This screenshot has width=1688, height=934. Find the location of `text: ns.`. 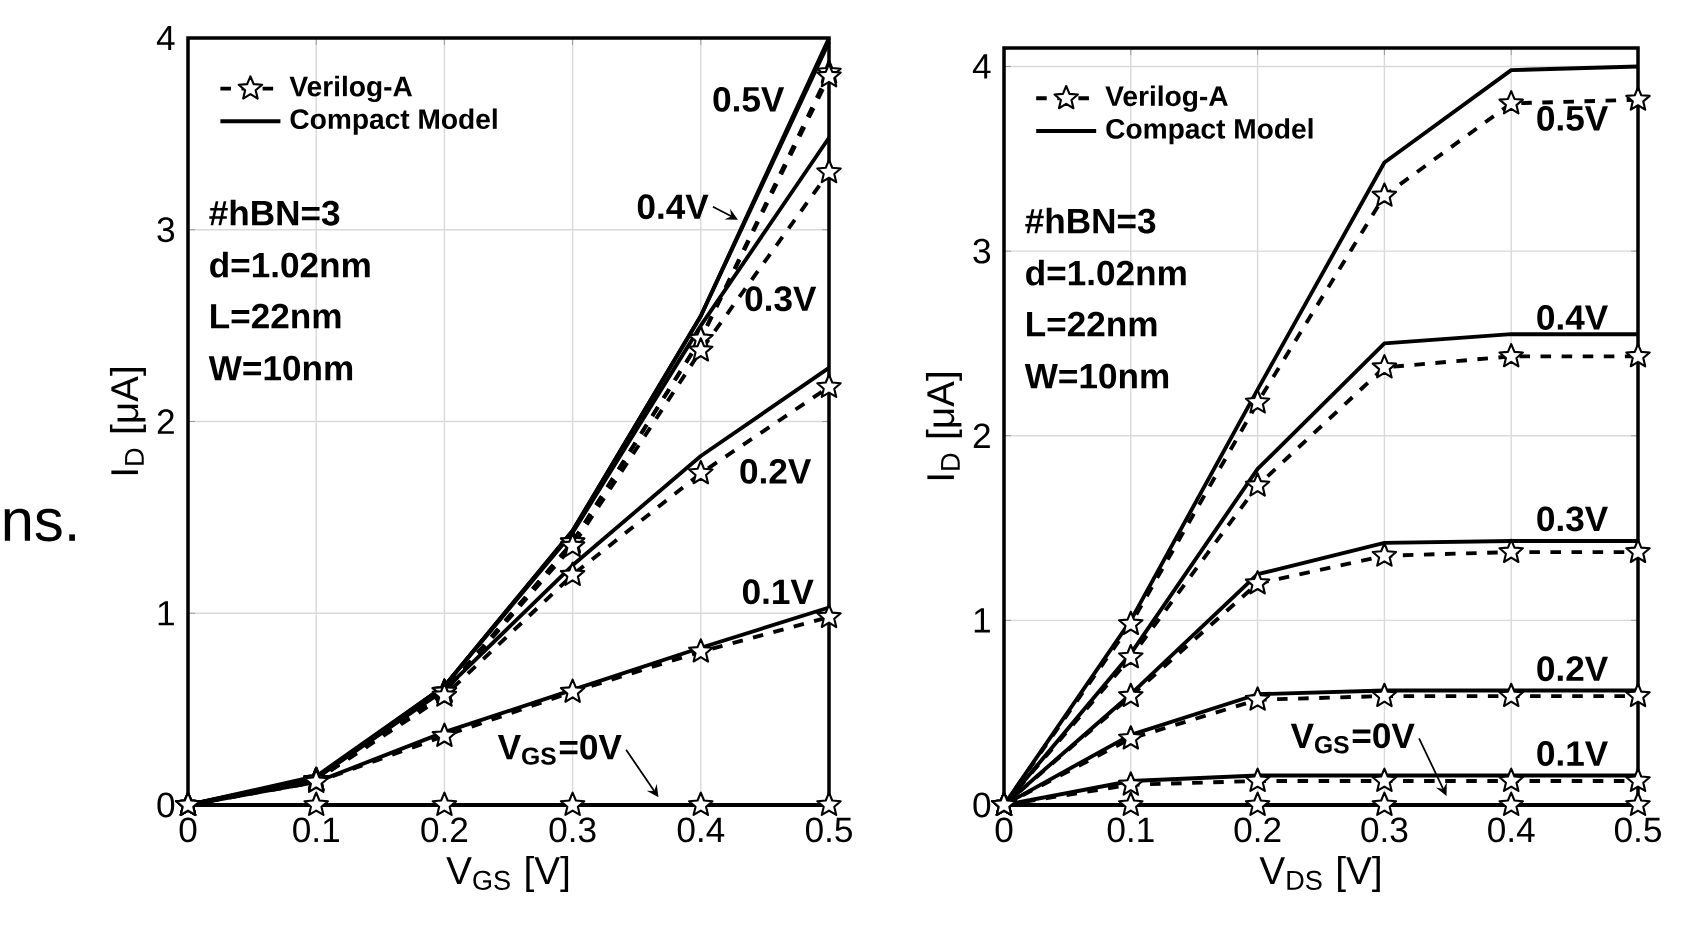

text: ns. is located at coordinates (39, 525).